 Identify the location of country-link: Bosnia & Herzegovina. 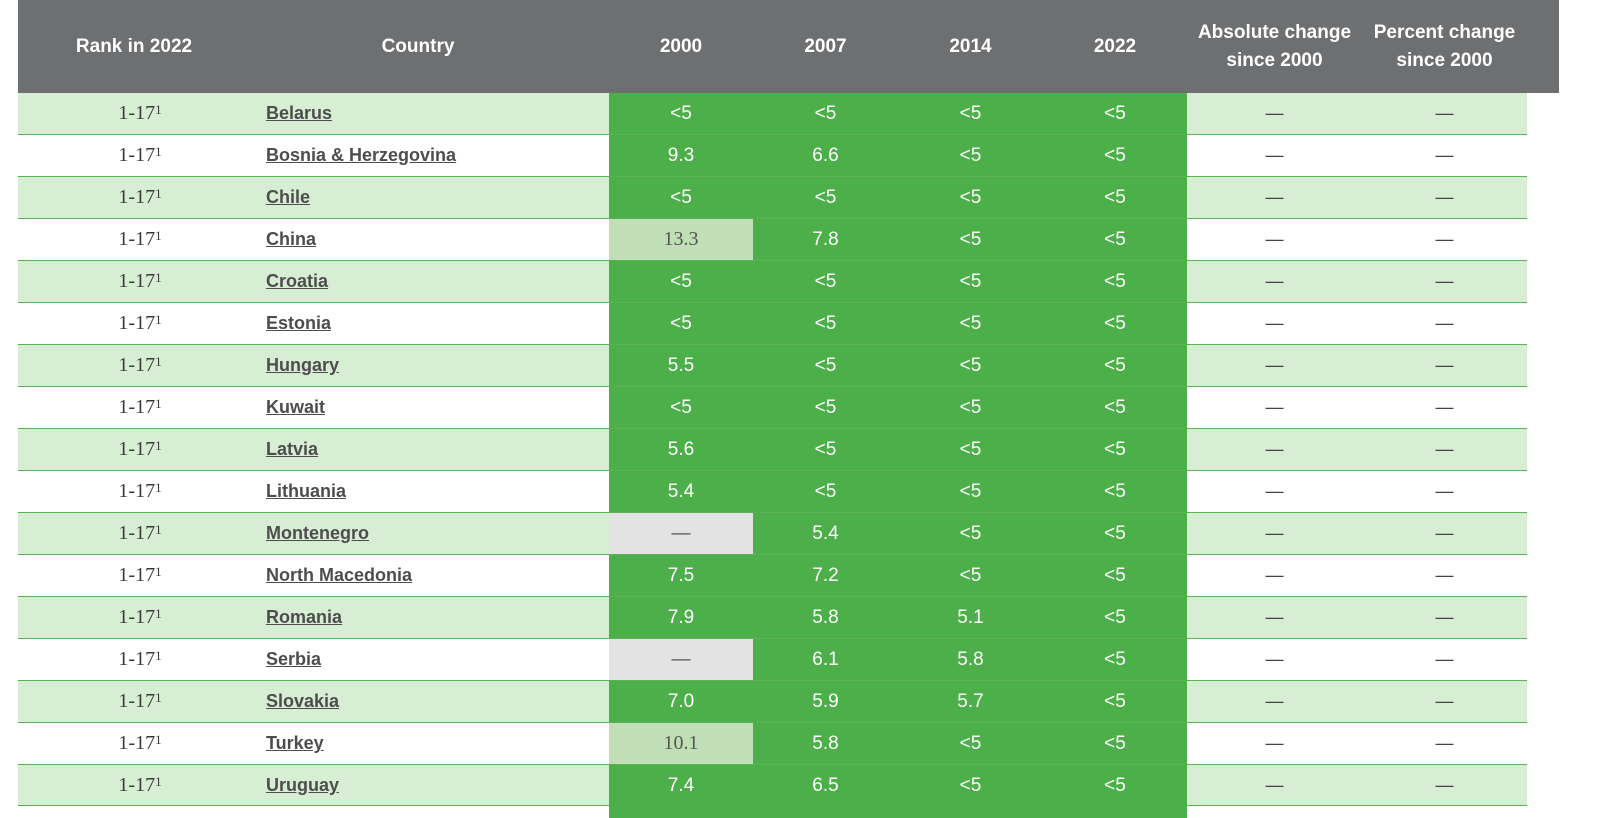
(361, 155).